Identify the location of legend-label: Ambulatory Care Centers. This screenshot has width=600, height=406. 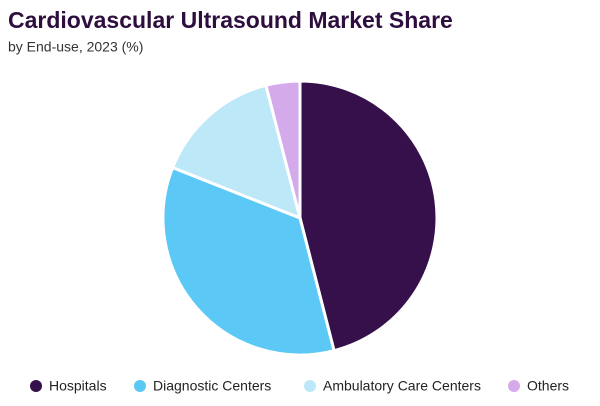
(402, 386).